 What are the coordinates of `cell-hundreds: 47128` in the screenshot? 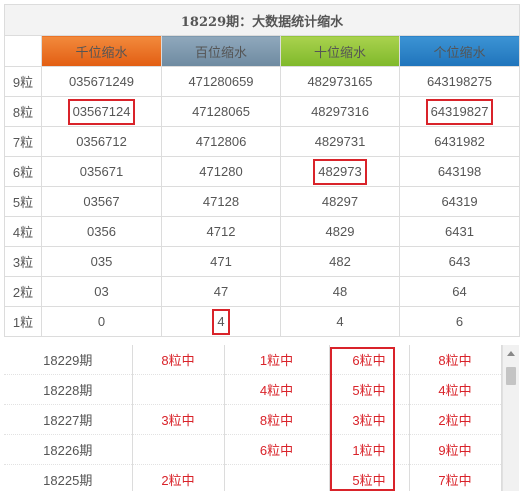 It's located at (221, 201).